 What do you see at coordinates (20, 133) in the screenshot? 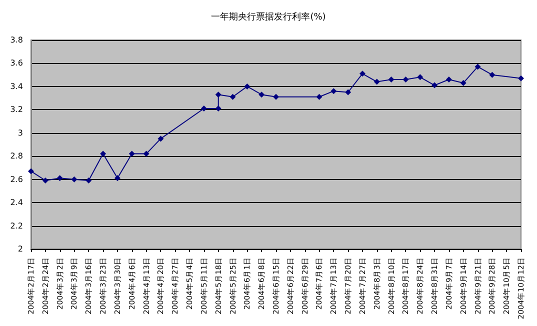
I see `y-tick-label: 3` at bounding box center [20, 133].